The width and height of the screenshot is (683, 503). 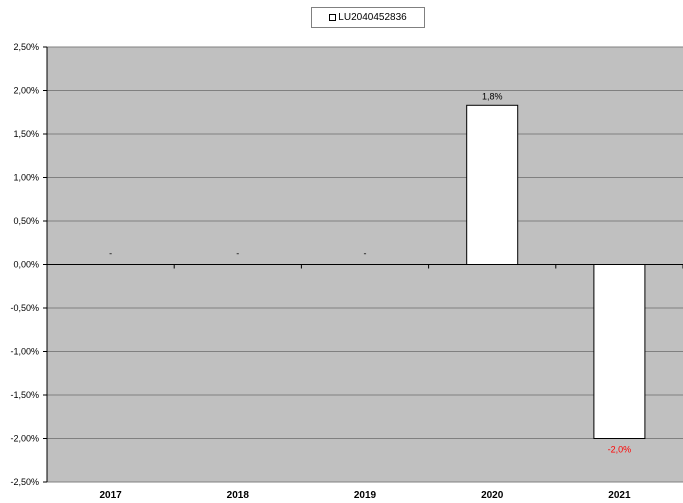 What do you see at coordinates (237, 254) in the screenshot?
I see `data-label-2018: -` at bounding box center [237, 254].